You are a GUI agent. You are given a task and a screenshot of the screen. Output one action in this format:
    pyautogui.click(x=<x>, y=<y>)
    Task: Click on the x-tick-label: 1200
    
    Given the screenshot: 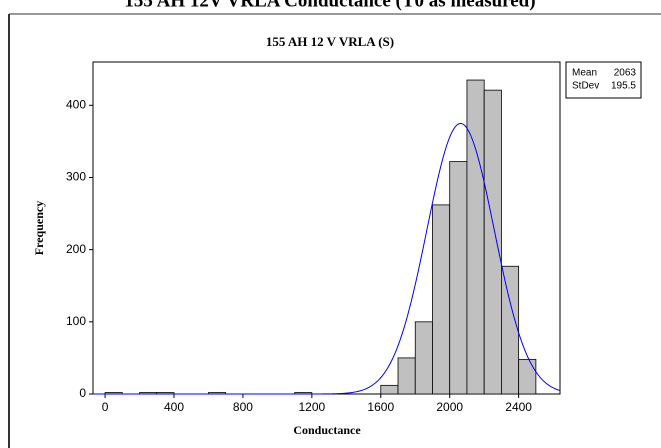 What is the action you would take?
    pyautogui.click(x=312, y=407)
    